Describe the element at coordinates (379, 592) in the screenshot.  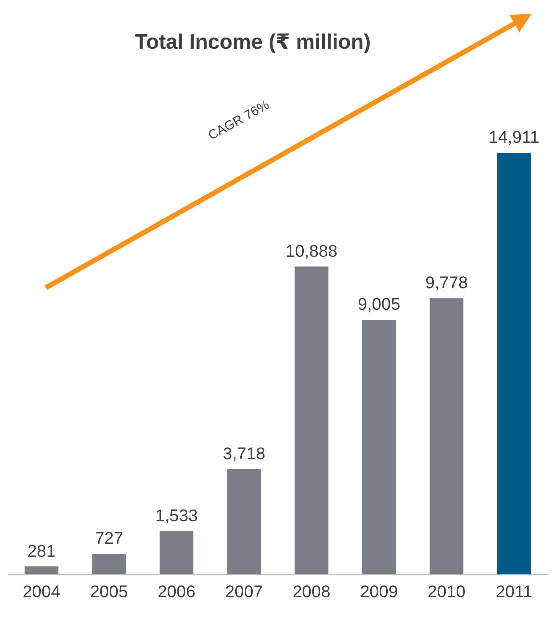
I see `x-tick-label: 2009` at that location.